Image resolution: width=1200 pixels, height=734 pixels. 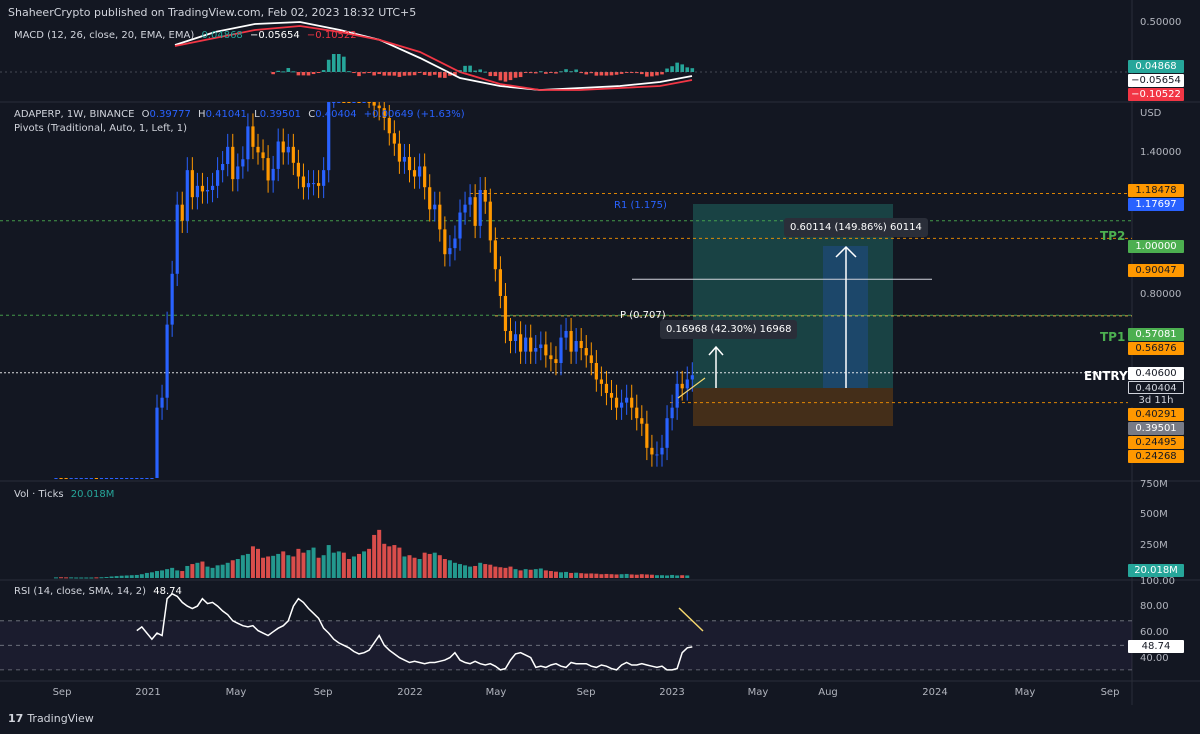 I want to click on stop-zone, so click(x=793, y=407).